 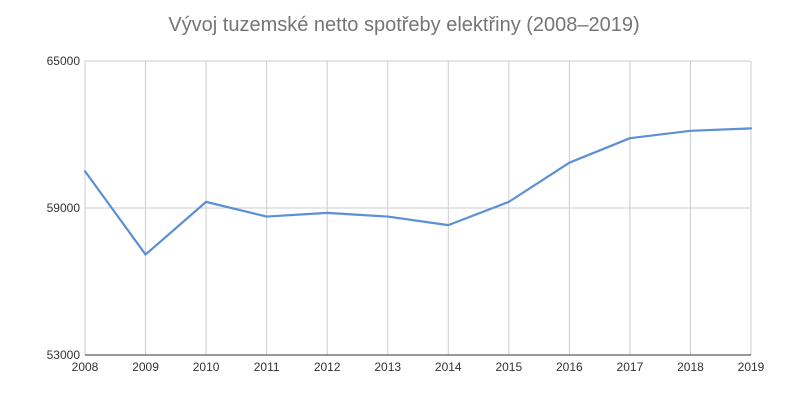 What do you see at coordinates (64, 61) in the screenshot?
I see `y-tick-label: 65000` at bounding box center [64, 61].